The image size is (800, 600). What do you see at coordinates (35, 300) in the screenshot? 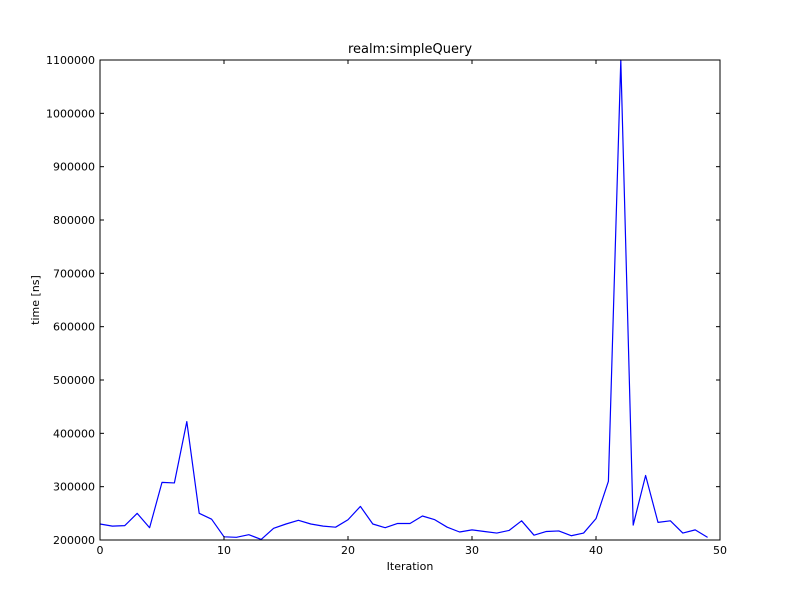
I see `y-axis-label: time [ns]` at bounding box center [35, 300].